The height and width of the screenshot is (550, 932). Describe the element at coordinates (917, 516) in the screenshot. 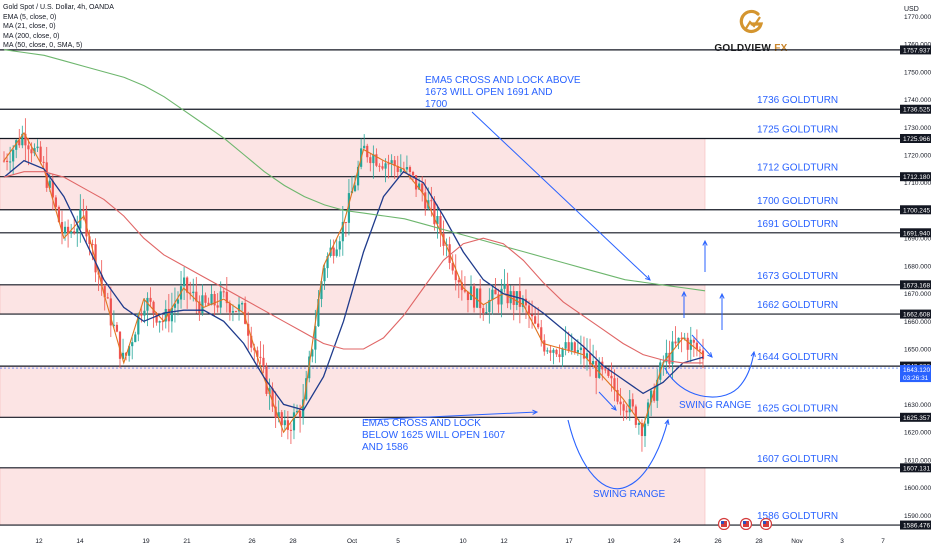

I see `price-tick-label: 1590.000` at that location.